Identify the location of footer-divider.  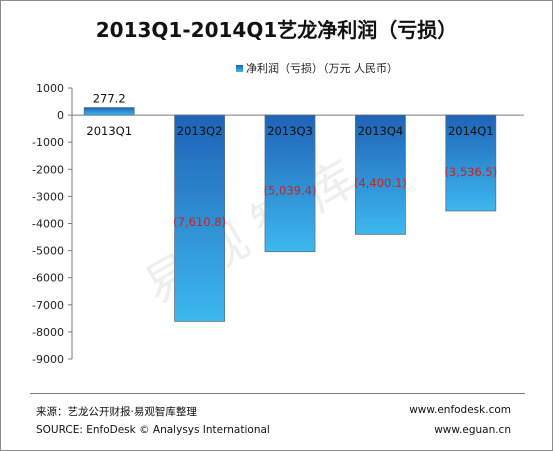
(277, 393).